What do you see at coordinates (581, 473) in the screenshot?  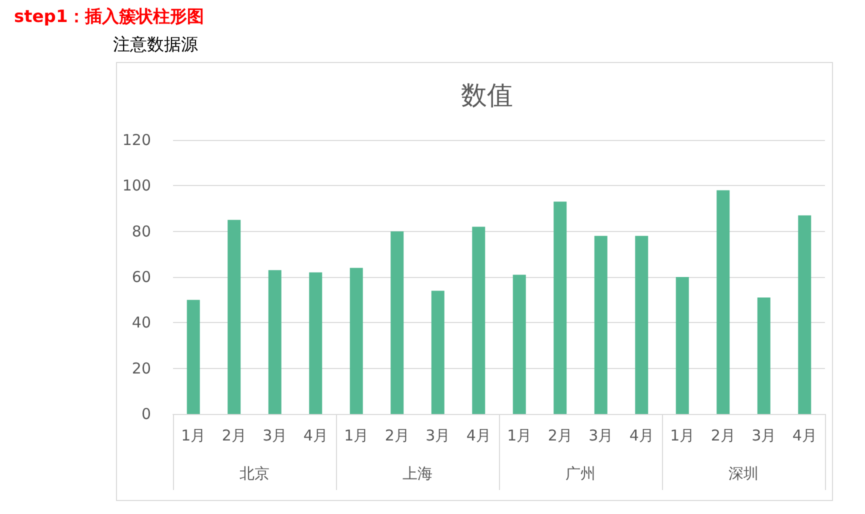 I see `text: 广州` at bounding box center [581, 473].